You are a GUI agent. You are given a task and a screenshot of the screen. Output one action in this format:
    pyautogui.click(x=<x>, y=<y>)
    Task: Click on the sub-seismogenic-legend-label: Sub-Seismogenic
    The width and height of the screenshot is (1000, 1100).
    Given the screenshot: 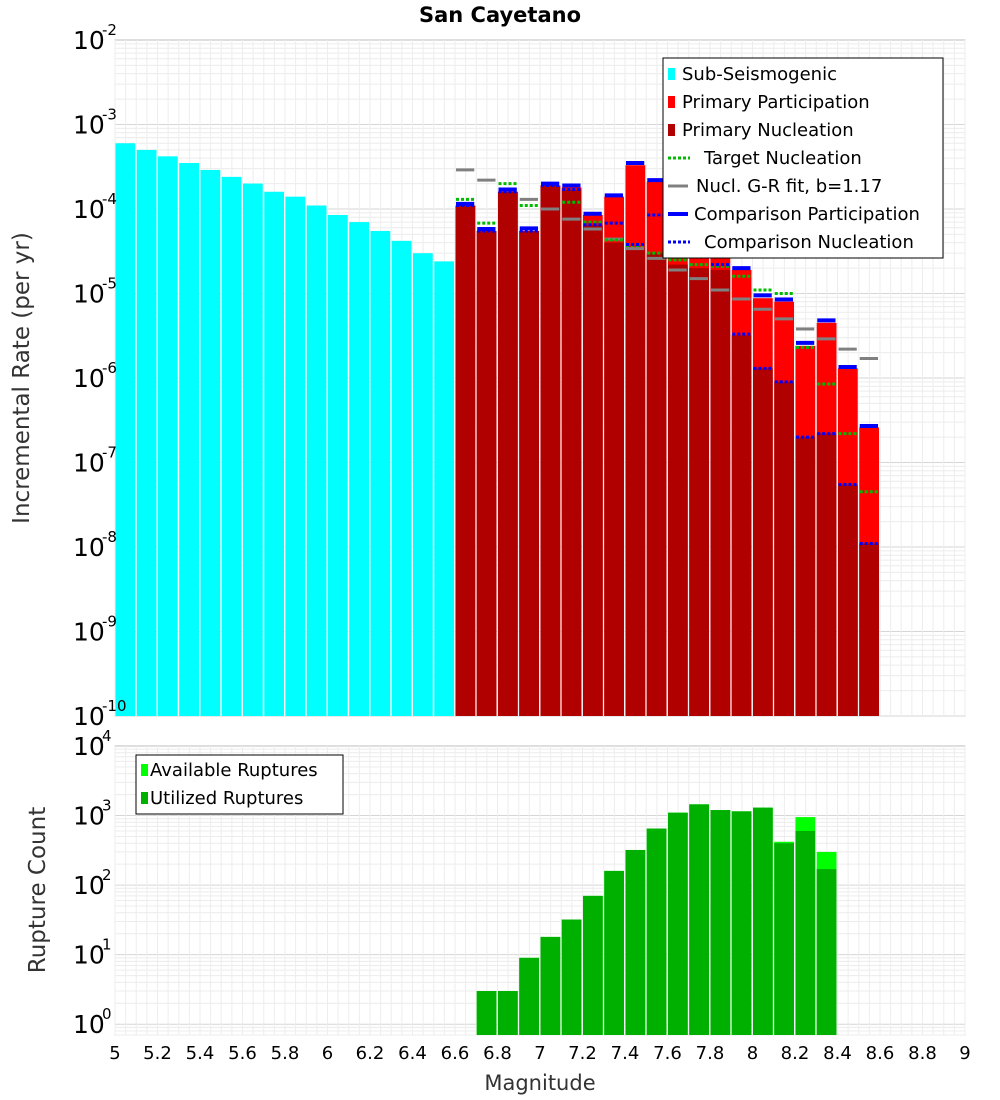 What is the action you would take?
    pyautogui.click(x=759, y=74)
    